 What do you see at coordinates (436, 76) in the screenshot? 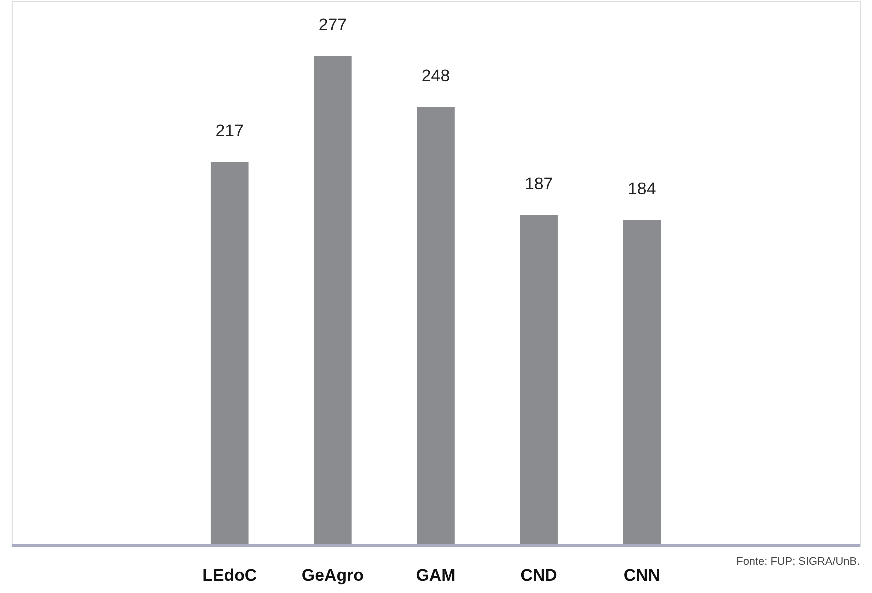
I see `data-label: 248` at bounding box center [436, 76].